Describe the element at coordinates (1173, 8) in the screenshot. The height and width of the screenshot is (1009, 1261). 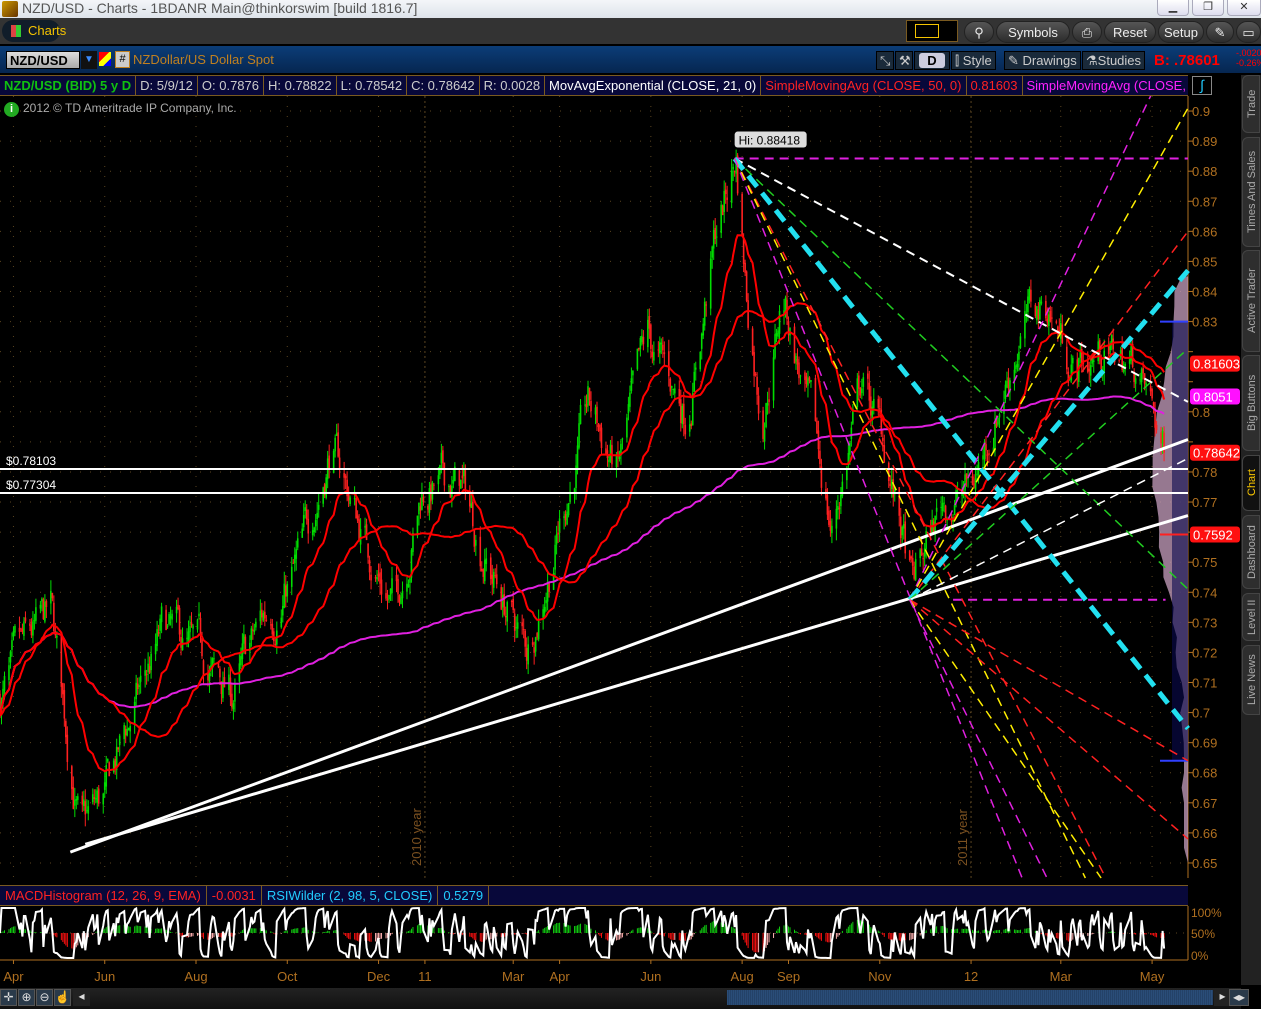
I see `minimize-button: ▁` at that location.